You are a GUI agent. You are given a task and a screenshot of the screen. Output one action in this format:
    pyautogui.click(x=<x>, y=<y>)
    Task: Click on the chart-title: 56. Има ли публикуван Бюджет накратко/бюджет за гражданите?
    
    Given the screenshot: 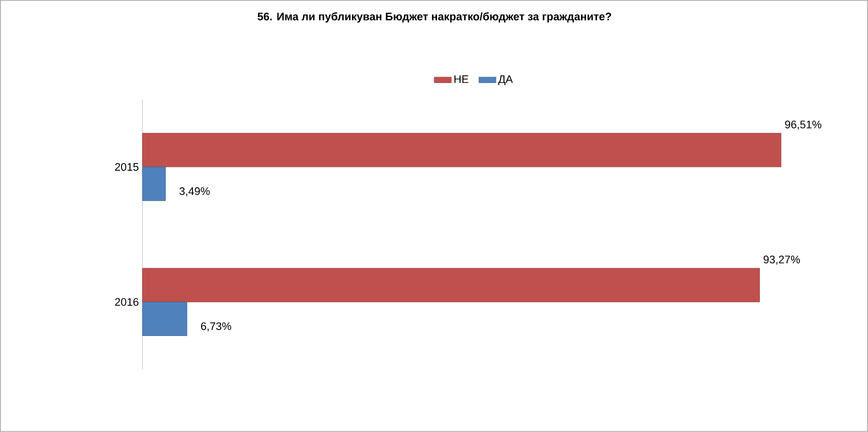 What is the action you would take?
    pyautogui.click(x=435, y=17)
    